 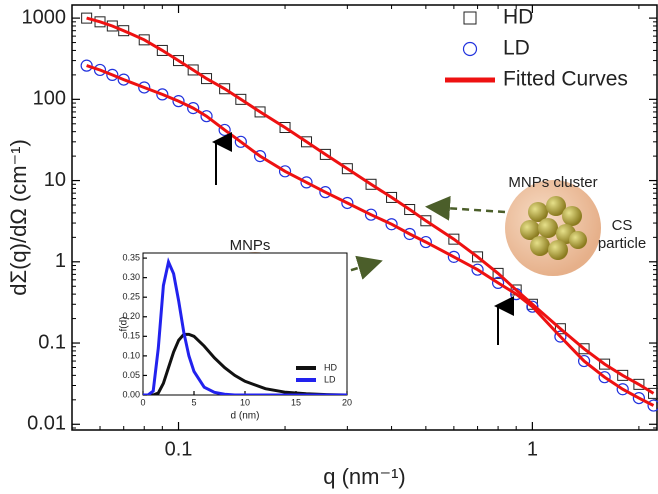 I want to click on x-tick-label: 0.1, so click(x=179, y=449).